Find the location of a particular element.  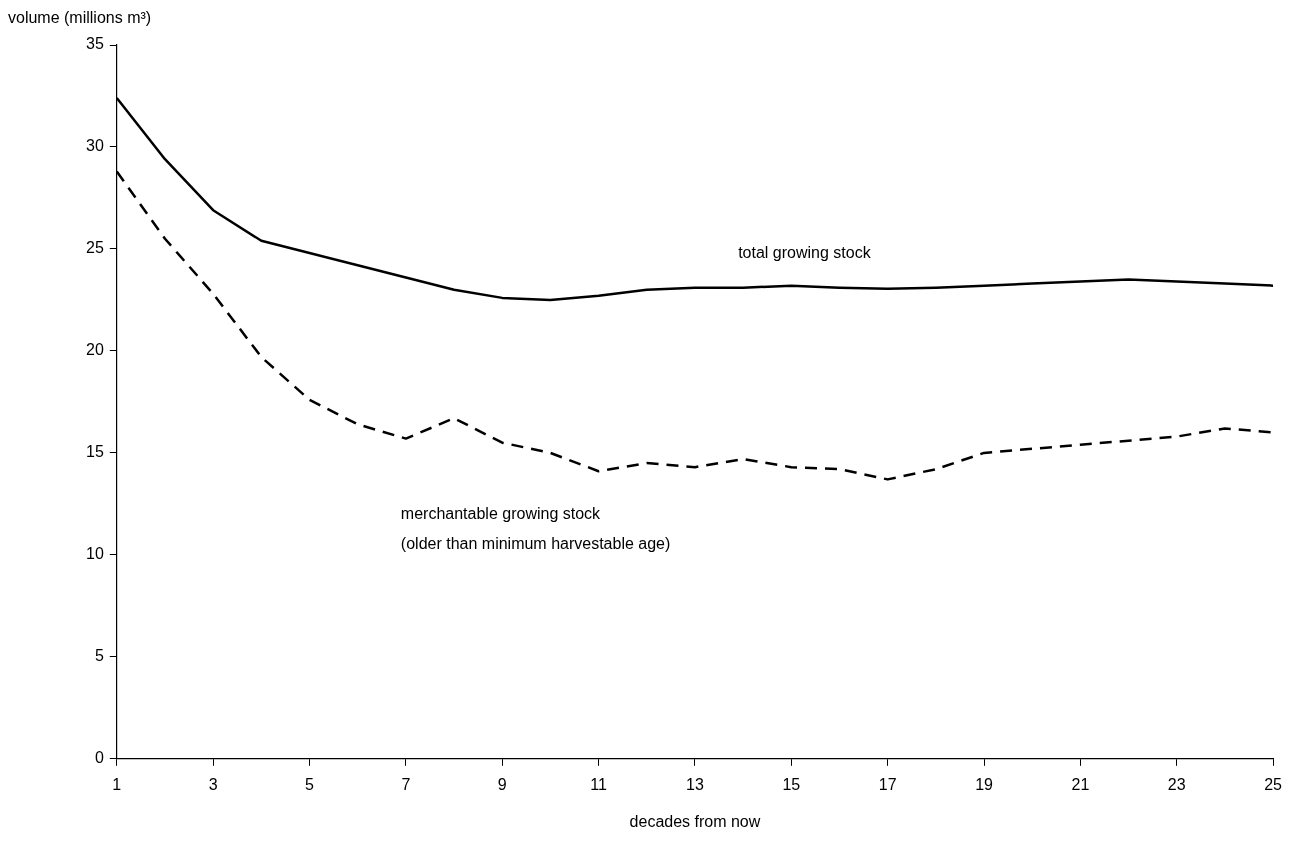

y-tick-label: 15 is located at coordinates (95, 452).